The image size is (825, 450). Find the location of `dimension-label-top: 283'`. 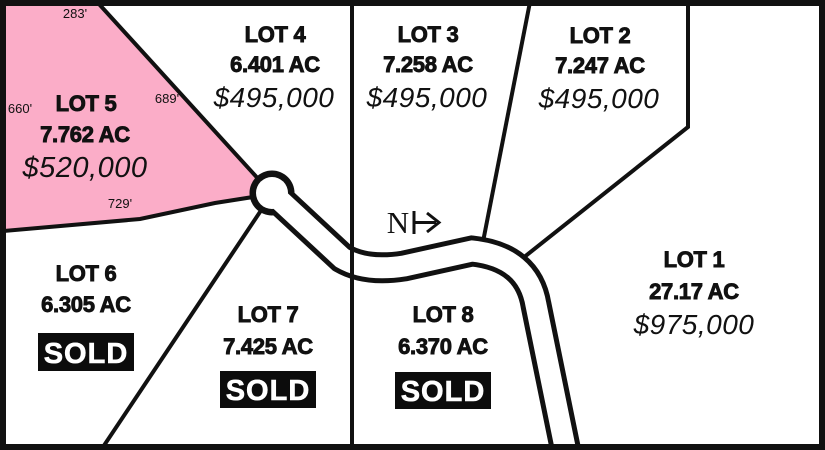

dimension-label-top: 283' is located at coordinates (75, 13).